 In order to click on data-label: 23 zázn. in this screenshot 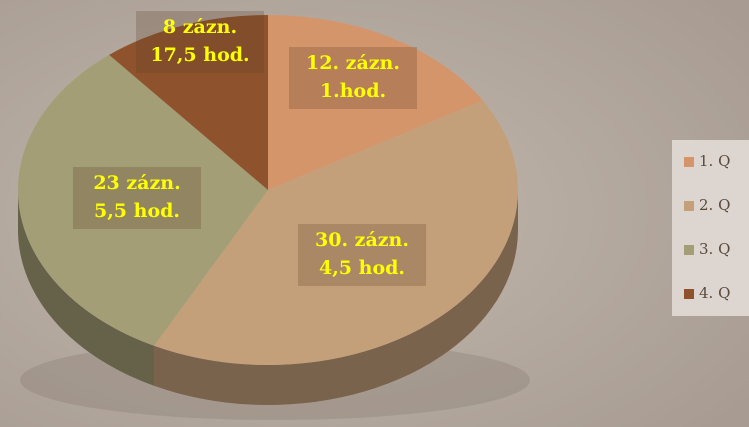, I will do `click(136, 183)`.